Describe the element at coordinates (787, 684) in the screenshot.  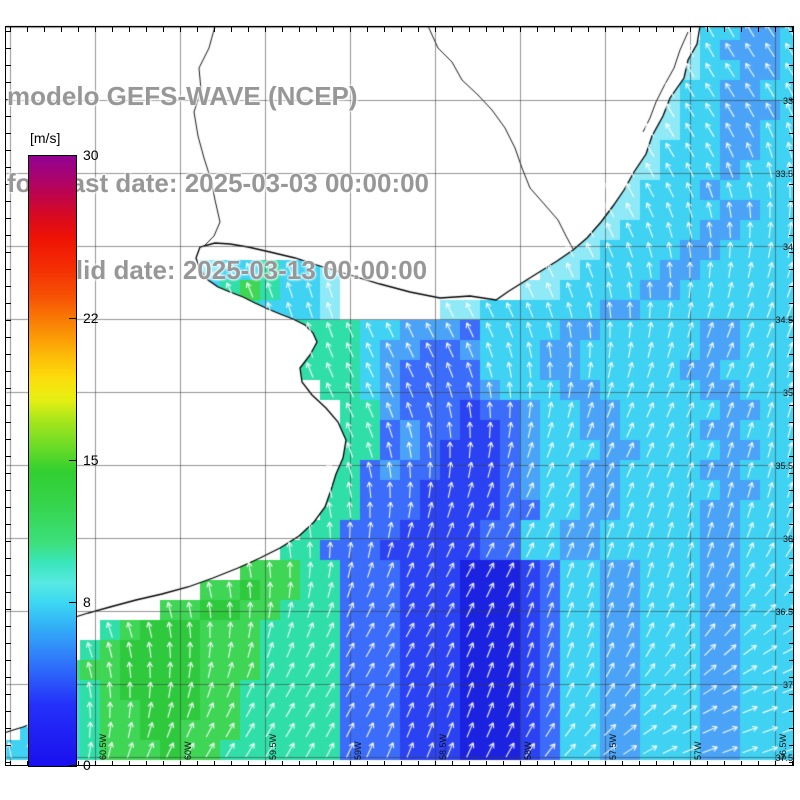
I see `latitude-label: 37` at that location.